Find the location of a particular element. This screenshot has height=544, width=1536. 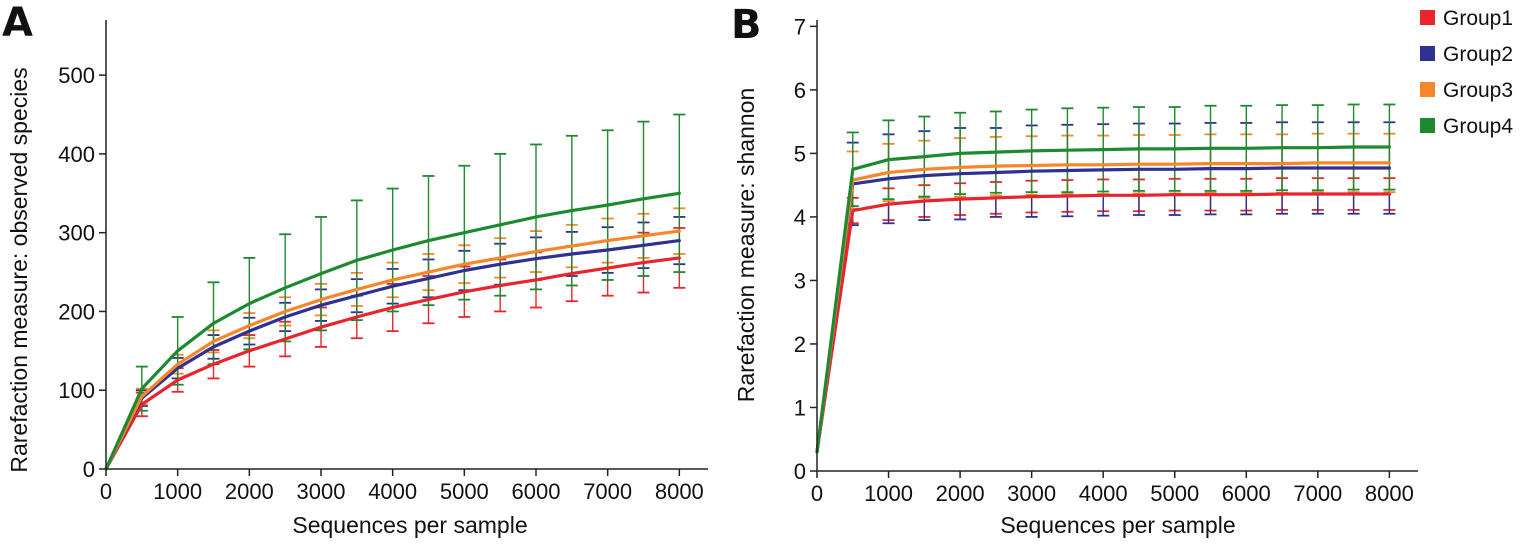

panel-b-y-tick-label: 4 is located at coordinates (800, 217).